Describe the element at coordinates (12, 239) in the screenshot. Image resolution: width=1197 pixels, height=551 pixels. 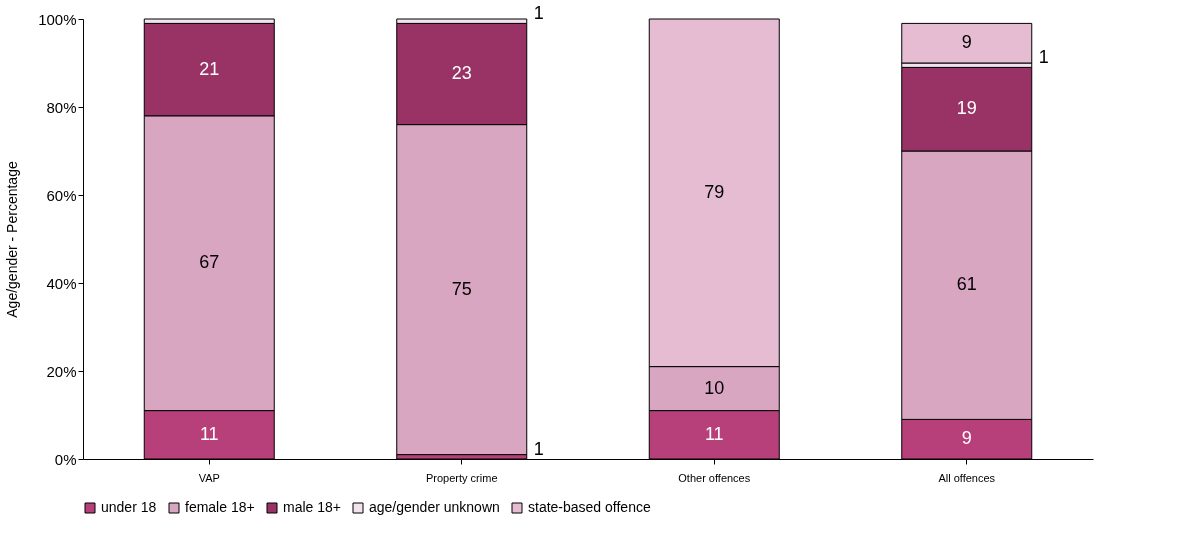
I see `y-axis-title: Age/gender - Percentage` at that location.